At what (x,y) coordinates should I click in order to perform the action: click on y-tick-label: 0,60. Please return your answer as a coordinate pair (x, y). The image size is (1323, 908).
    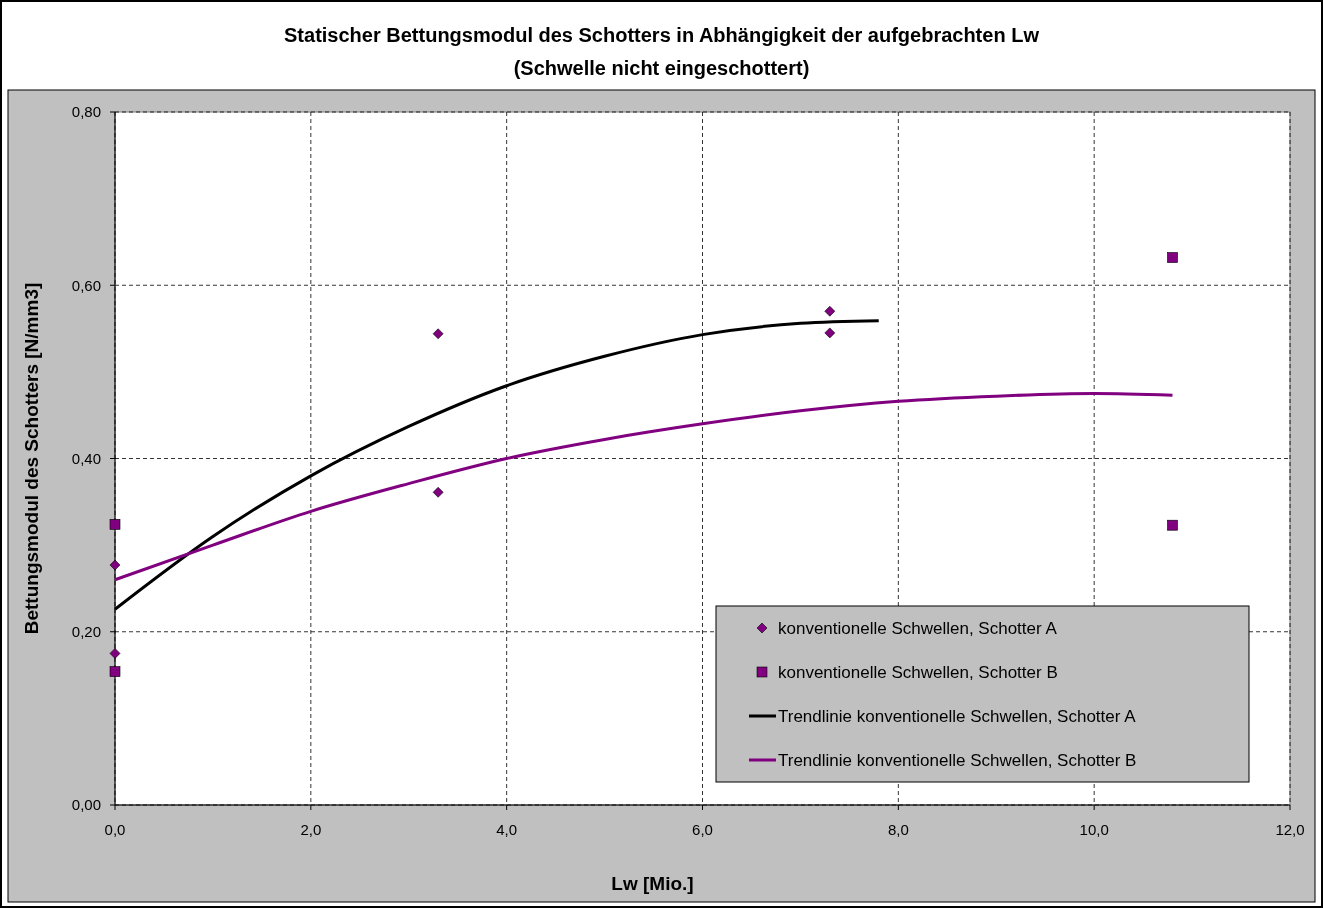
    Looking at the image, I should click on (86, 285).